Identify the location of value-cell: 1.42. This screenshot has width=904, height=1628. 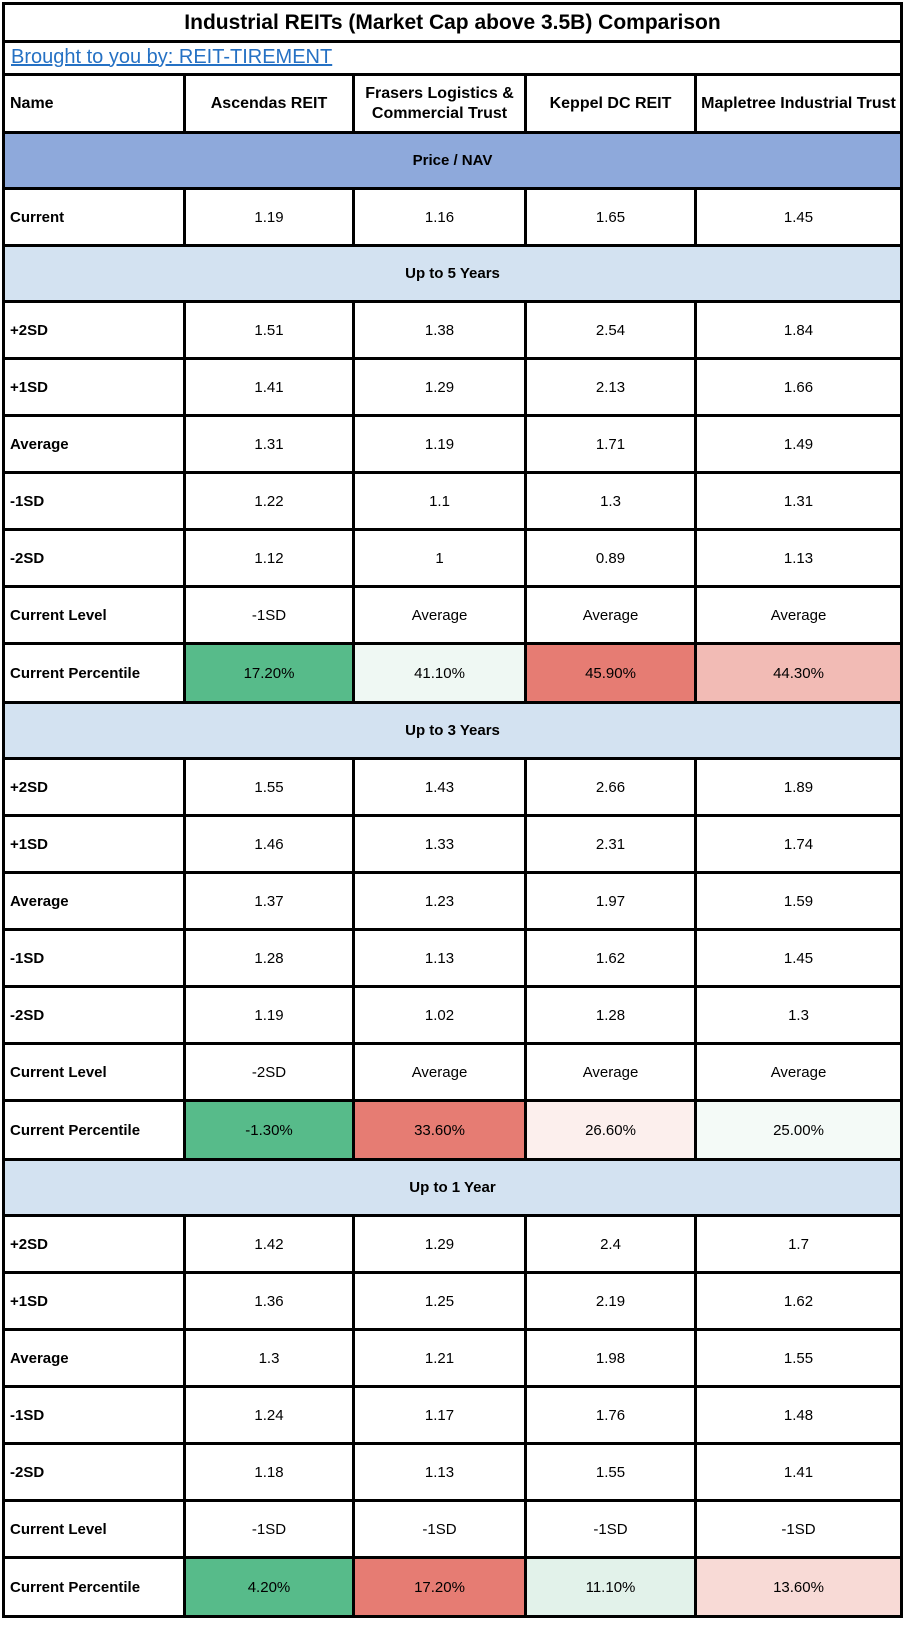
(269, 1244).